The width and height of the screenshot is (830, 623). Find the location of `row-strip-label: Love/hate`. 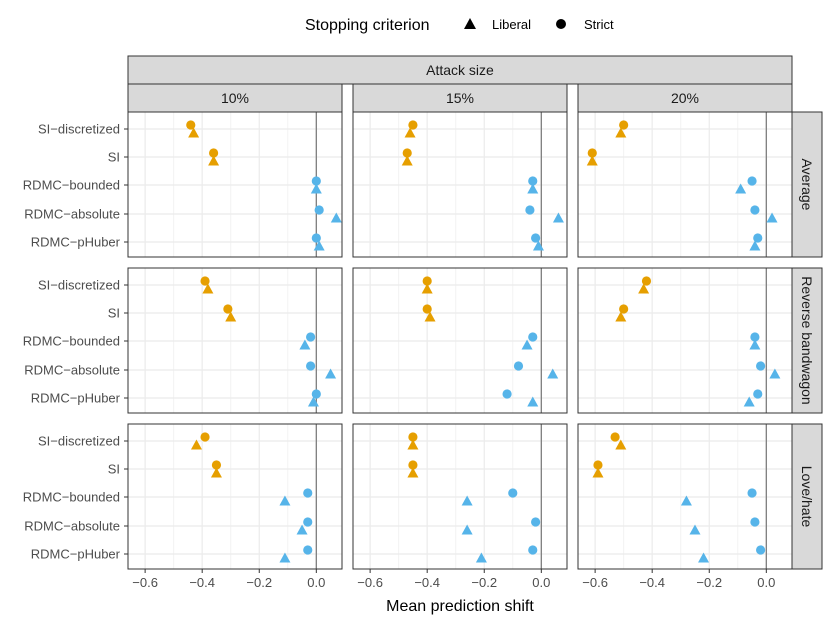

row-strip-label: Love/hate is located at coordinates (807, 497).